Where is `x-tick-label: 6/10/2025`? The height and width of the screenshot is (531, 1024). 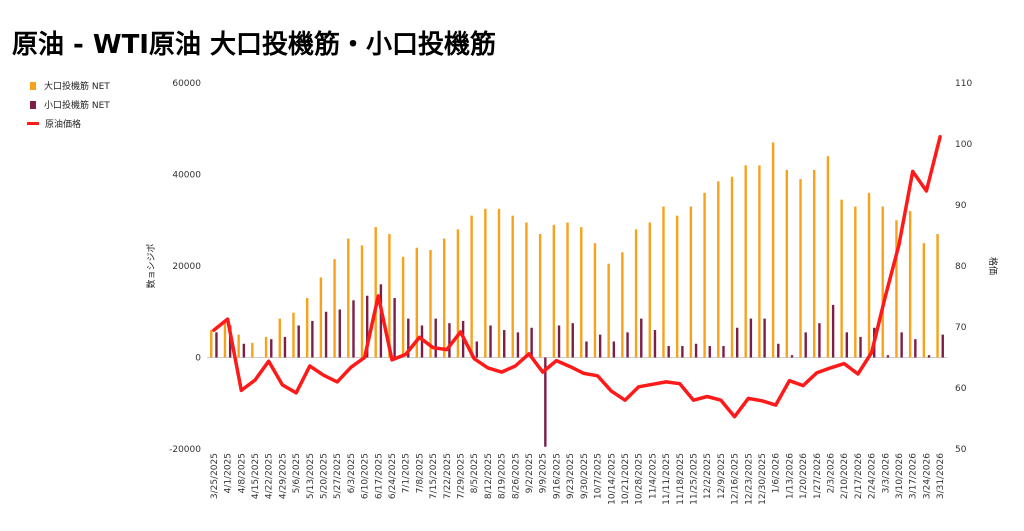 x-tick-label: 6/10/2025 is located at coordinates (366, 476).